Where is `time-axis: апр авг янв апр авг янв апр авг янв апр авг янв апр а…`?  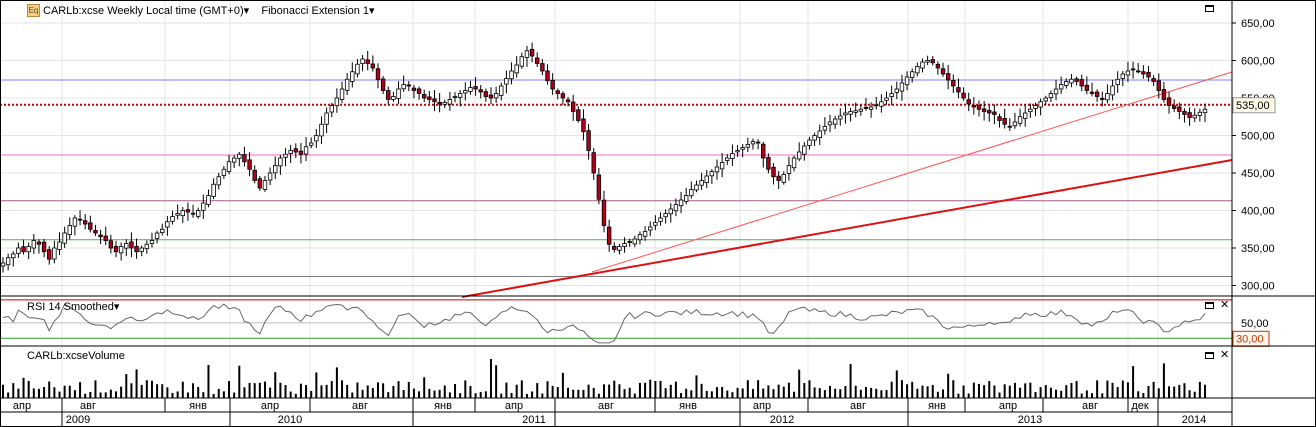 time-axis: апр авг янв апр авг янв апр авг янв апр авг янв апр а… is located at coordinates (609, 412).